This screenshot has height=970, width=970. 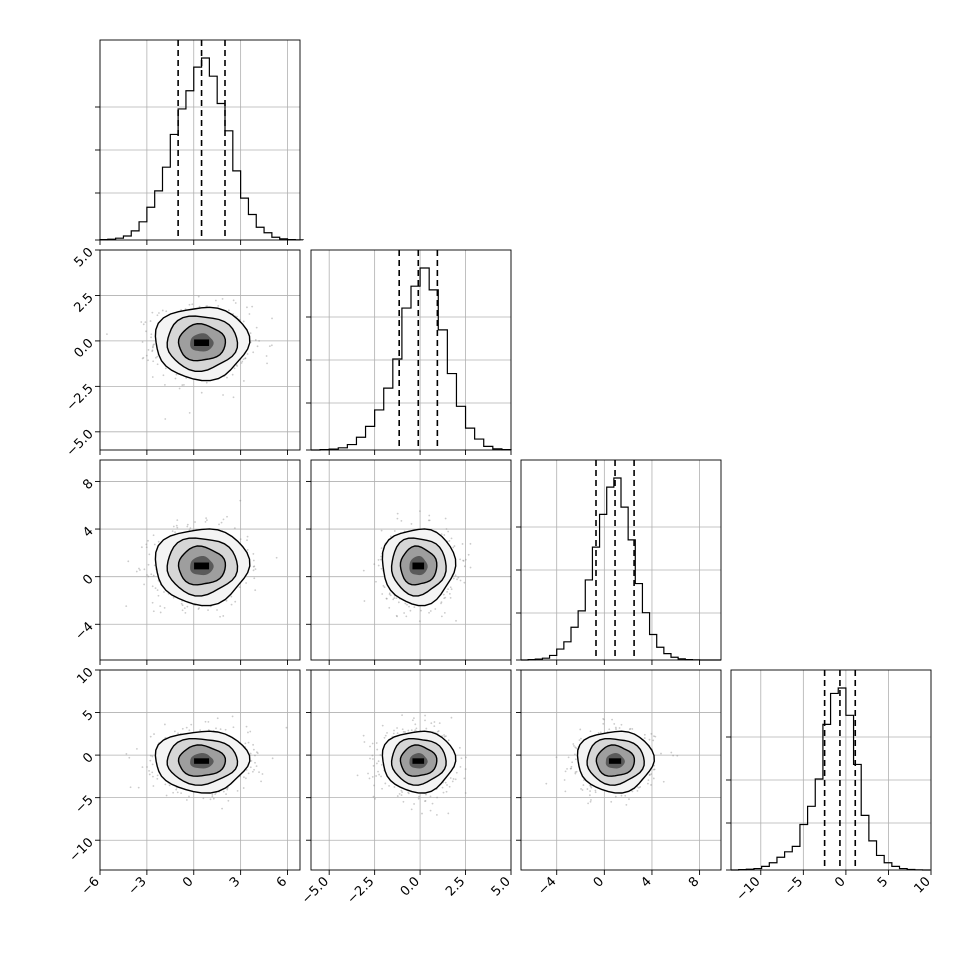 What do you see at coordinates (646, 882) in the screenshot?
I see `x-tick-label: 4` at bounding box center [646, 882].